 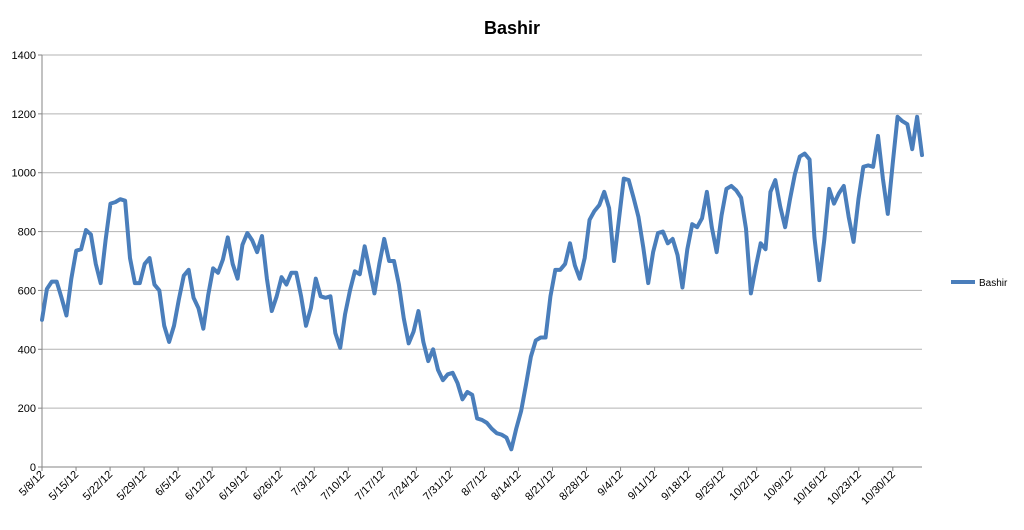 What do you see at coordinates (993, 283) in the screenshot?
I see `legend-label: Bashir` at bounding box center [993, 283].